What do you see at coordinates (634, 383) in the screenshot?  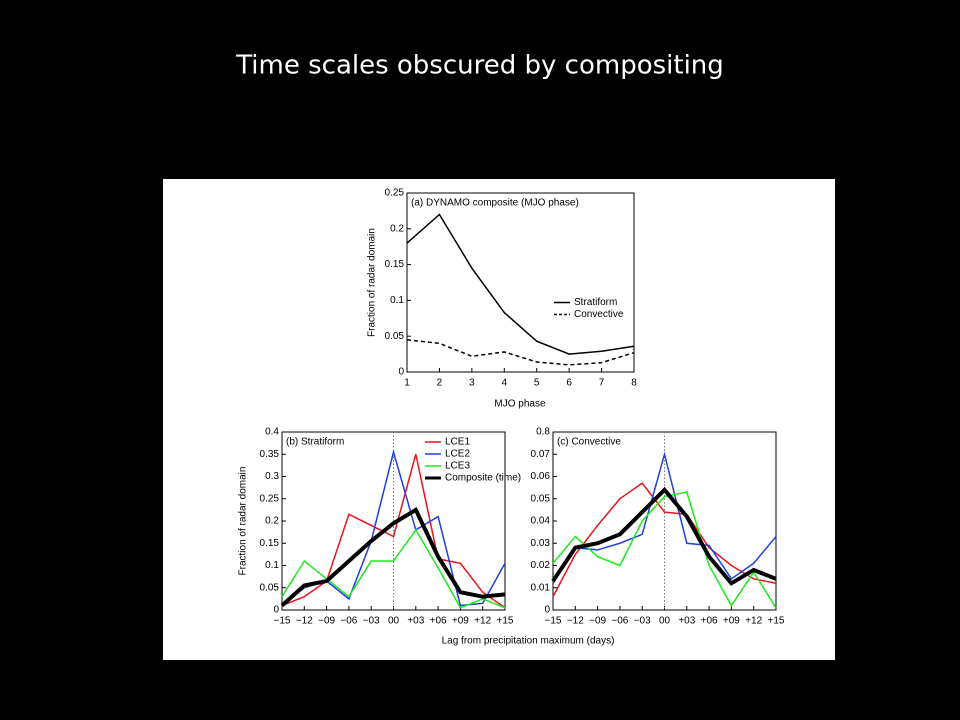 I see `x-tick-label: 8` at bounding box center [634, 383].